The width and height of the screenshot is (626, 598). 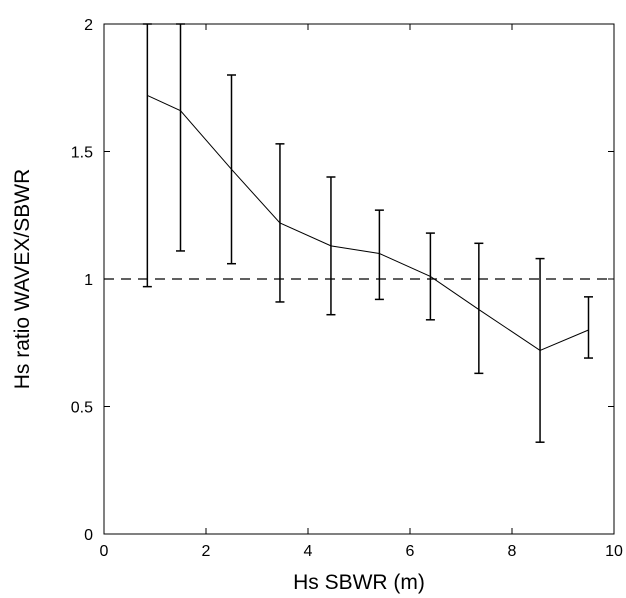 What do you see at coordinates (614, 551) in the screenshot?
I see `x-tick-label: 10` at bounding box center [614, 551].